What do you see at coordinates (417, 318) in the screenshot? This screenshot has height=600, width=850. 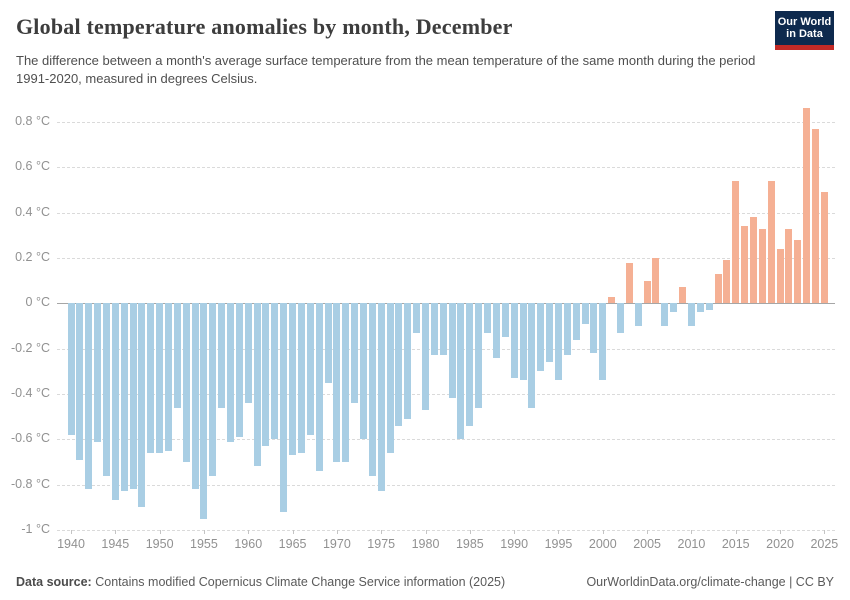 I see `bar-1979` at bounding box center [417, 318].